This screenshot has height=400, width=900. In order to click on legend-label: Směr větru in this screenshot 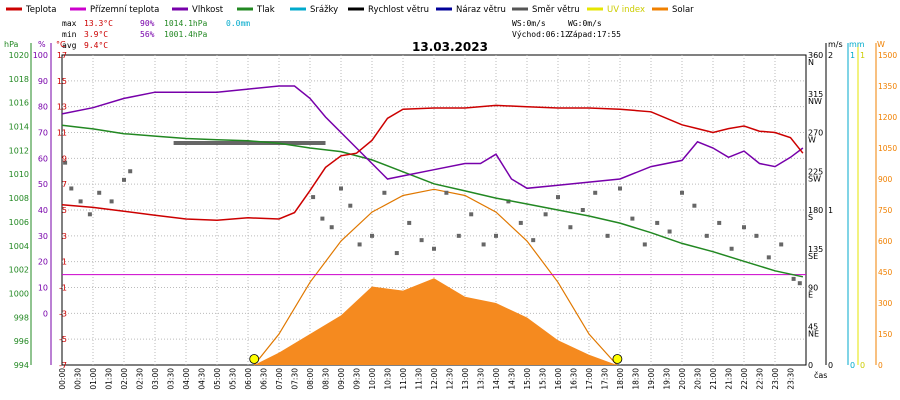, I will do `click(556, 10)`.